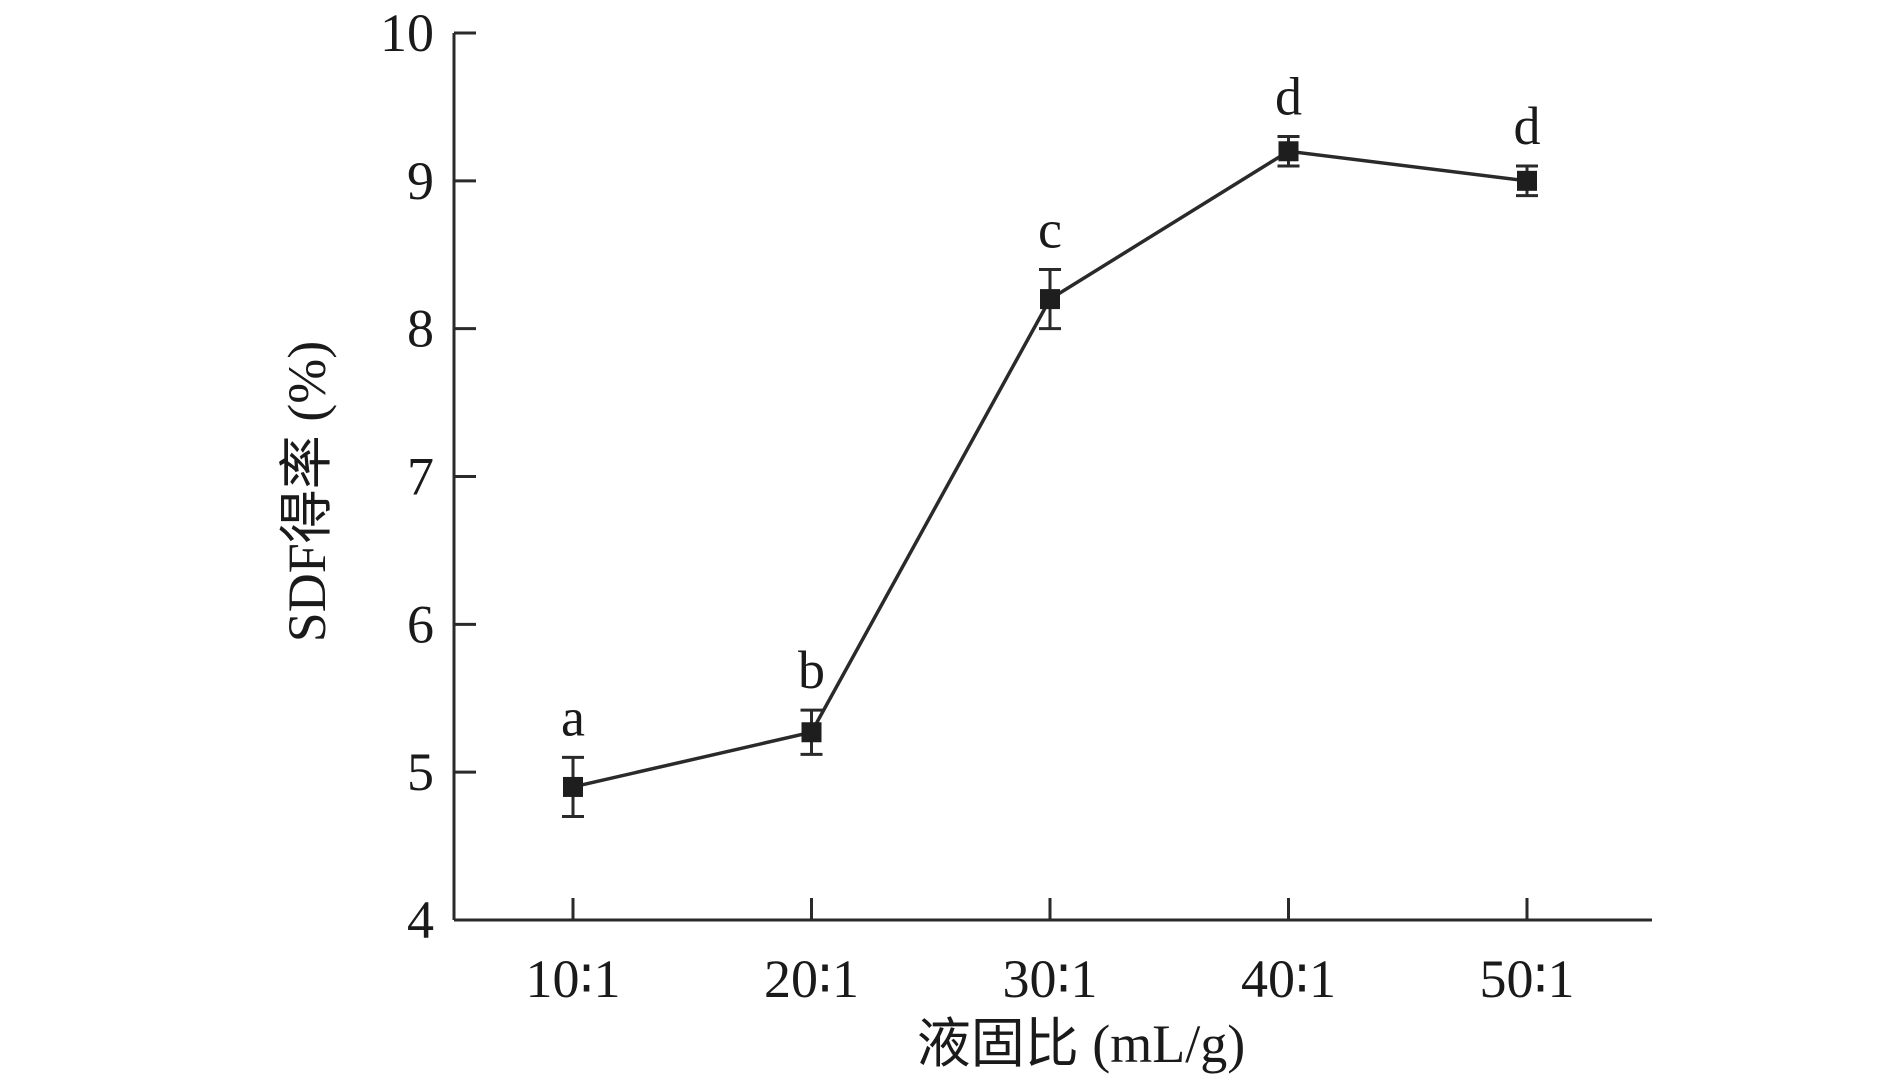  I want to click on y-tick-label: 6, so click(420, 624).